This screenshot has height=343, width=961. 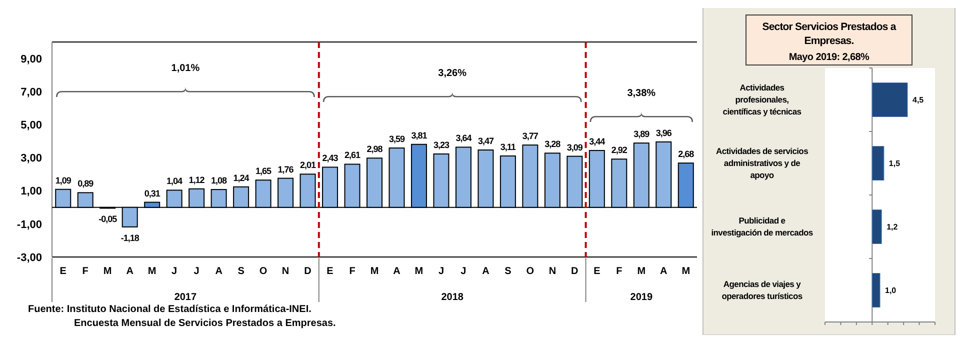 I want to click on data-label: 3,64, so click(x=464, y=138).